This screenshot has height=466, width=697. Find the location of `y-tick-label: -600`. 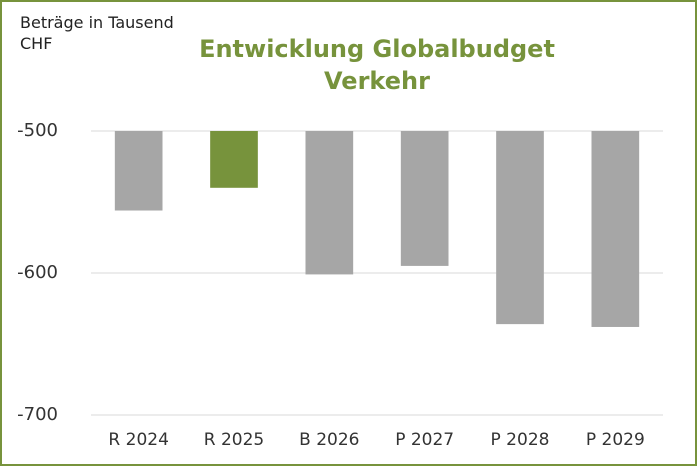

y-tick-label: -600 is located at coordinates (37, 272).